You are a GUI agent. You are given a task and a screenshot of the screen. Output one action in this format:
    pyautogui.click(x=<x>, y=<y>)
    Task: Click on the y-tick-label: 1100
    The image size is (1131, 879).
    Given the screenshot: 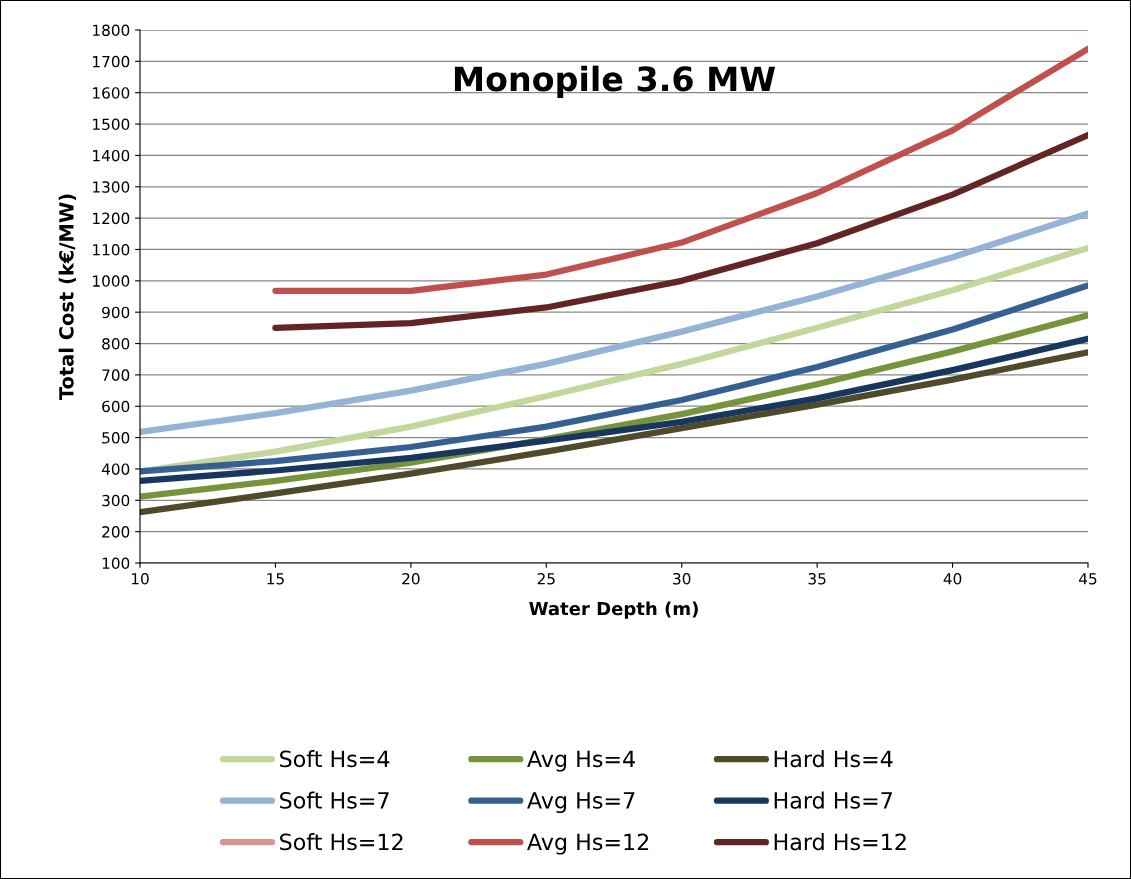 What is the action you would take?
    pyautogui.click(x=111, y=249)
    